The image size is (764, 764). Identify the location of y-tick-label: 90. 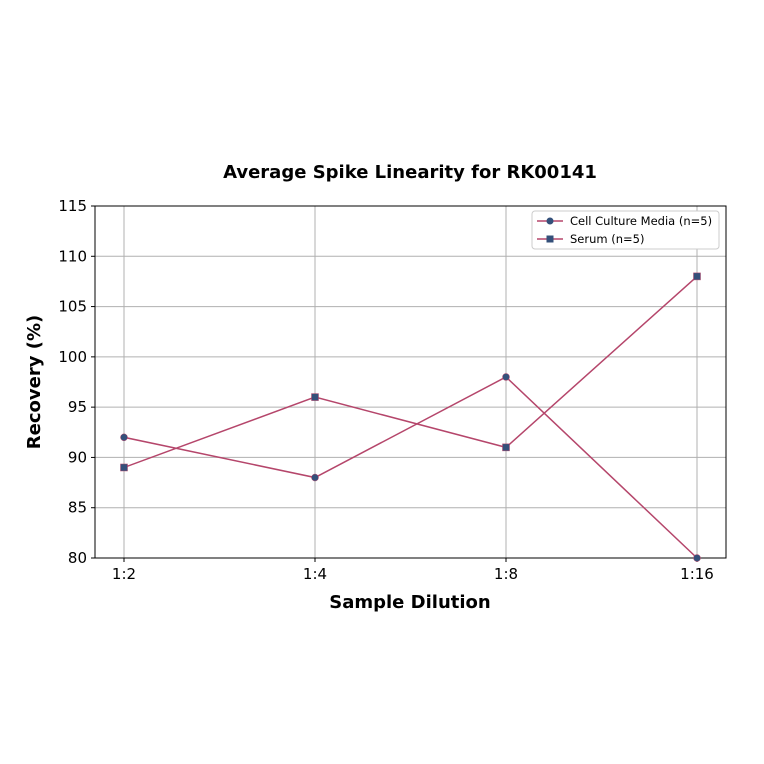
(77, 457).